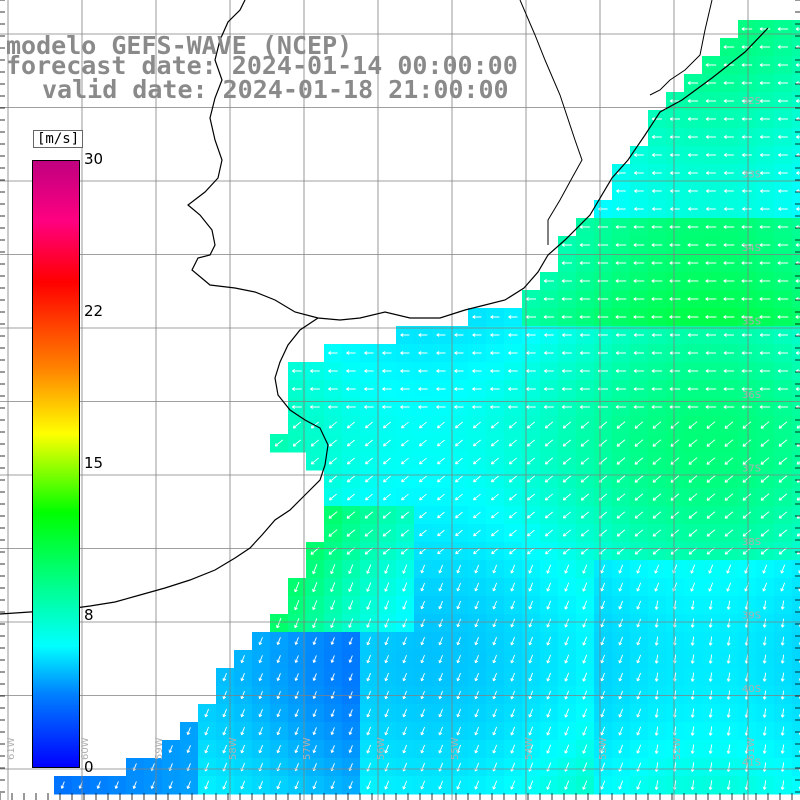 This screenshot has height=800, width=800. I want to click on title-forecast-date: forecast date: 2024-01-14 00:00:00, so click(262, 65).